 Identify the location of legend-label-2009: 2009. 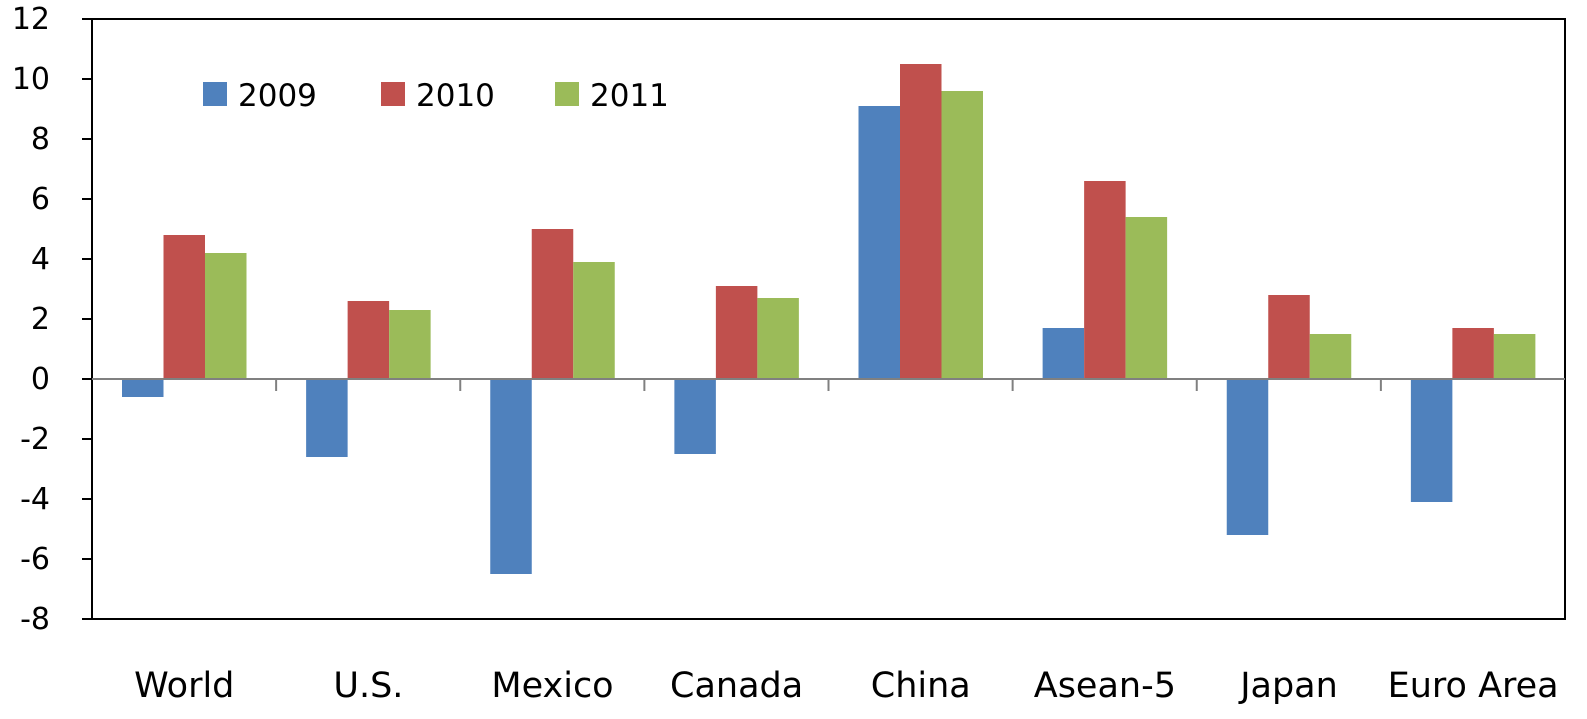
(277, 96).